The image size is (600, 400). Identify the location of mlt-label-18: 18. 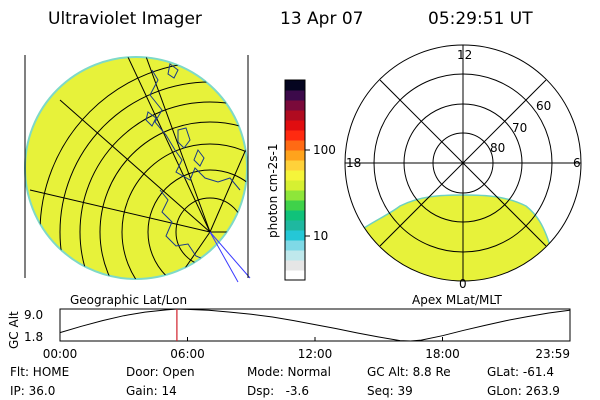
(353, 163).